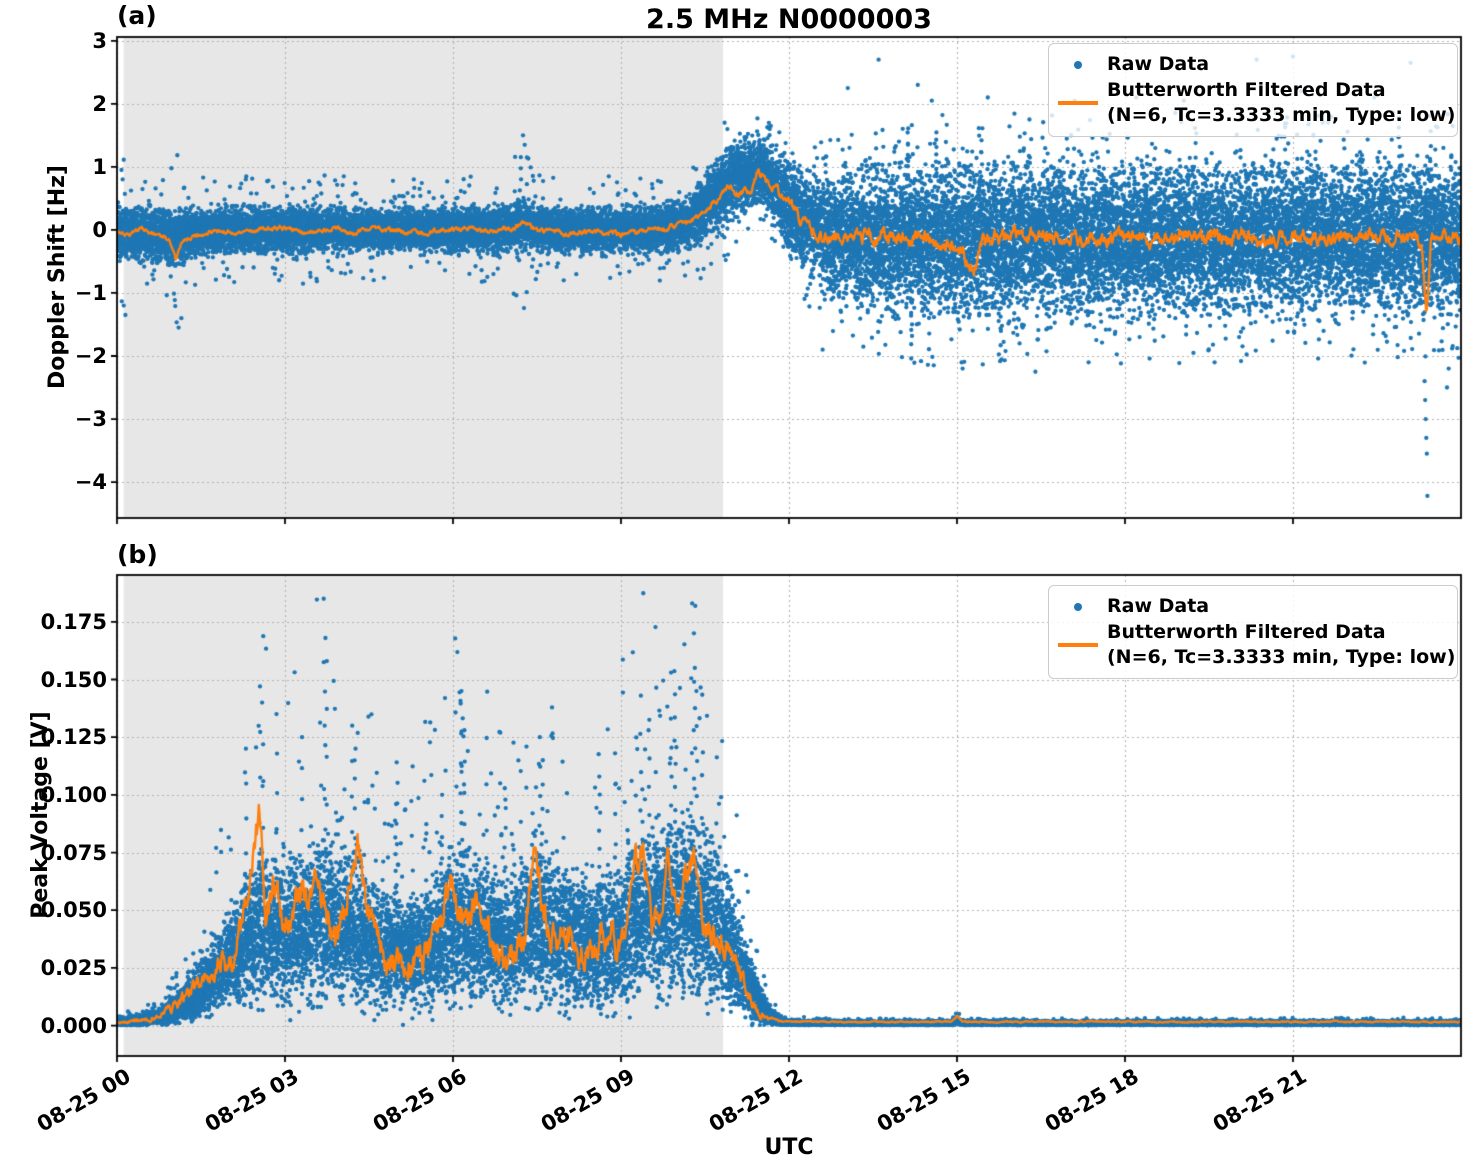  I want to click on panel-b-label: (b), so click(137, 554).